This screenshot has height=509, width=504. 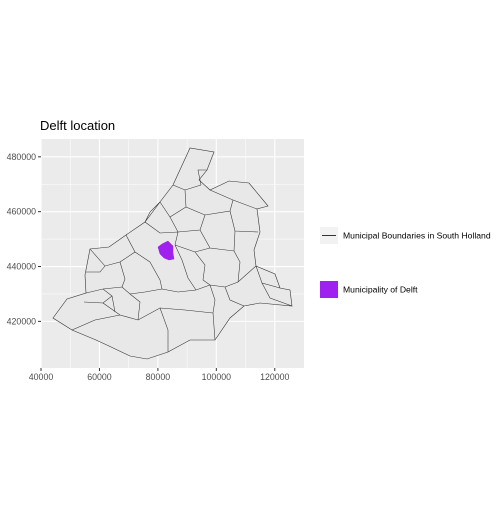 I want to click on x-tick-label: 80000, so click(x=158, y=377).